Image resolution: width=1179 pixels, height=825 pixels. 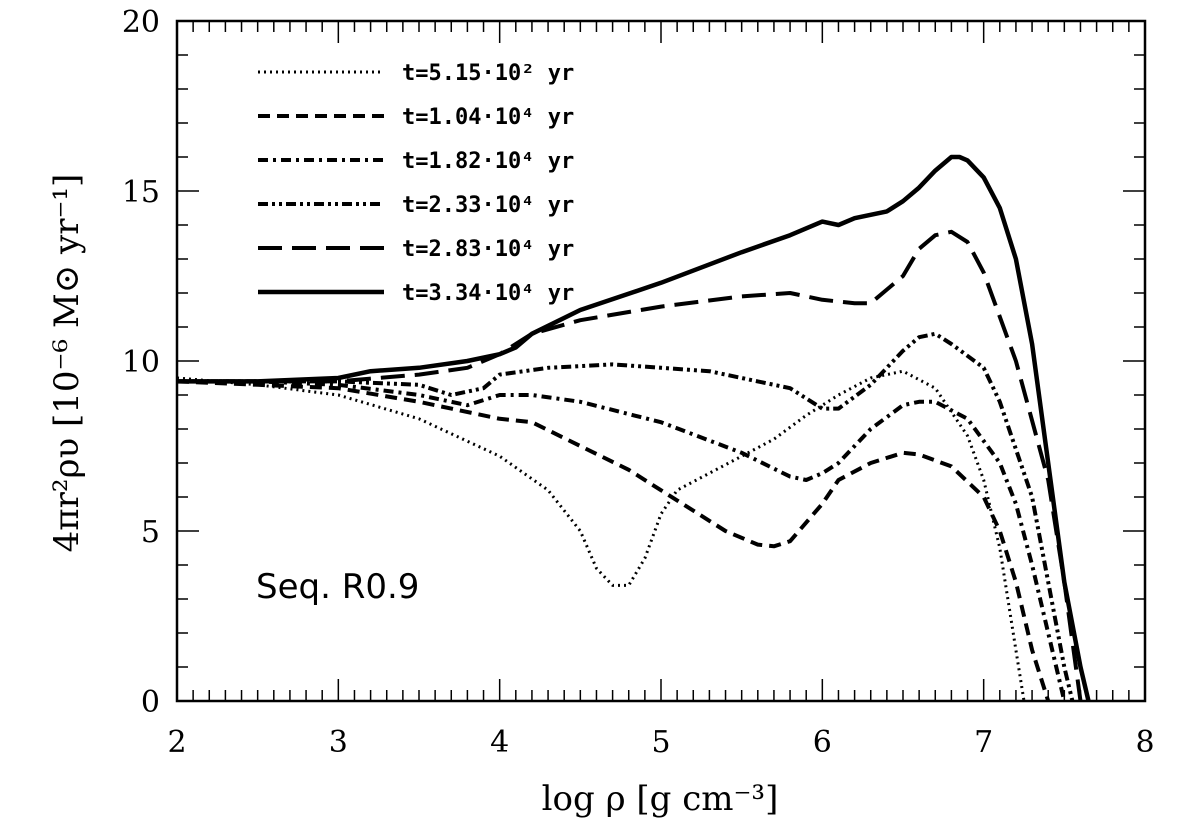 What do you see at coordinates (176, 742) in the screenshot?
I see `x-tick-label: 2` at bounding box center [176, 742].